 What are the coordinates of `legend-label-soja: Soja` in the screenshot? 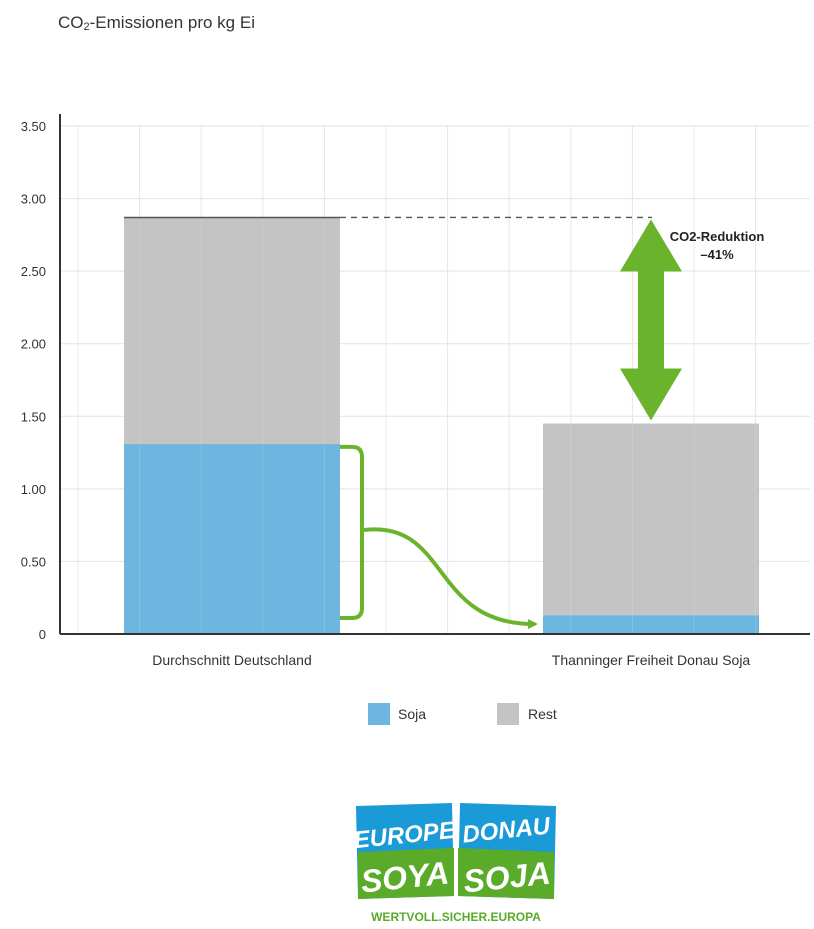 It's located at (412, 714).